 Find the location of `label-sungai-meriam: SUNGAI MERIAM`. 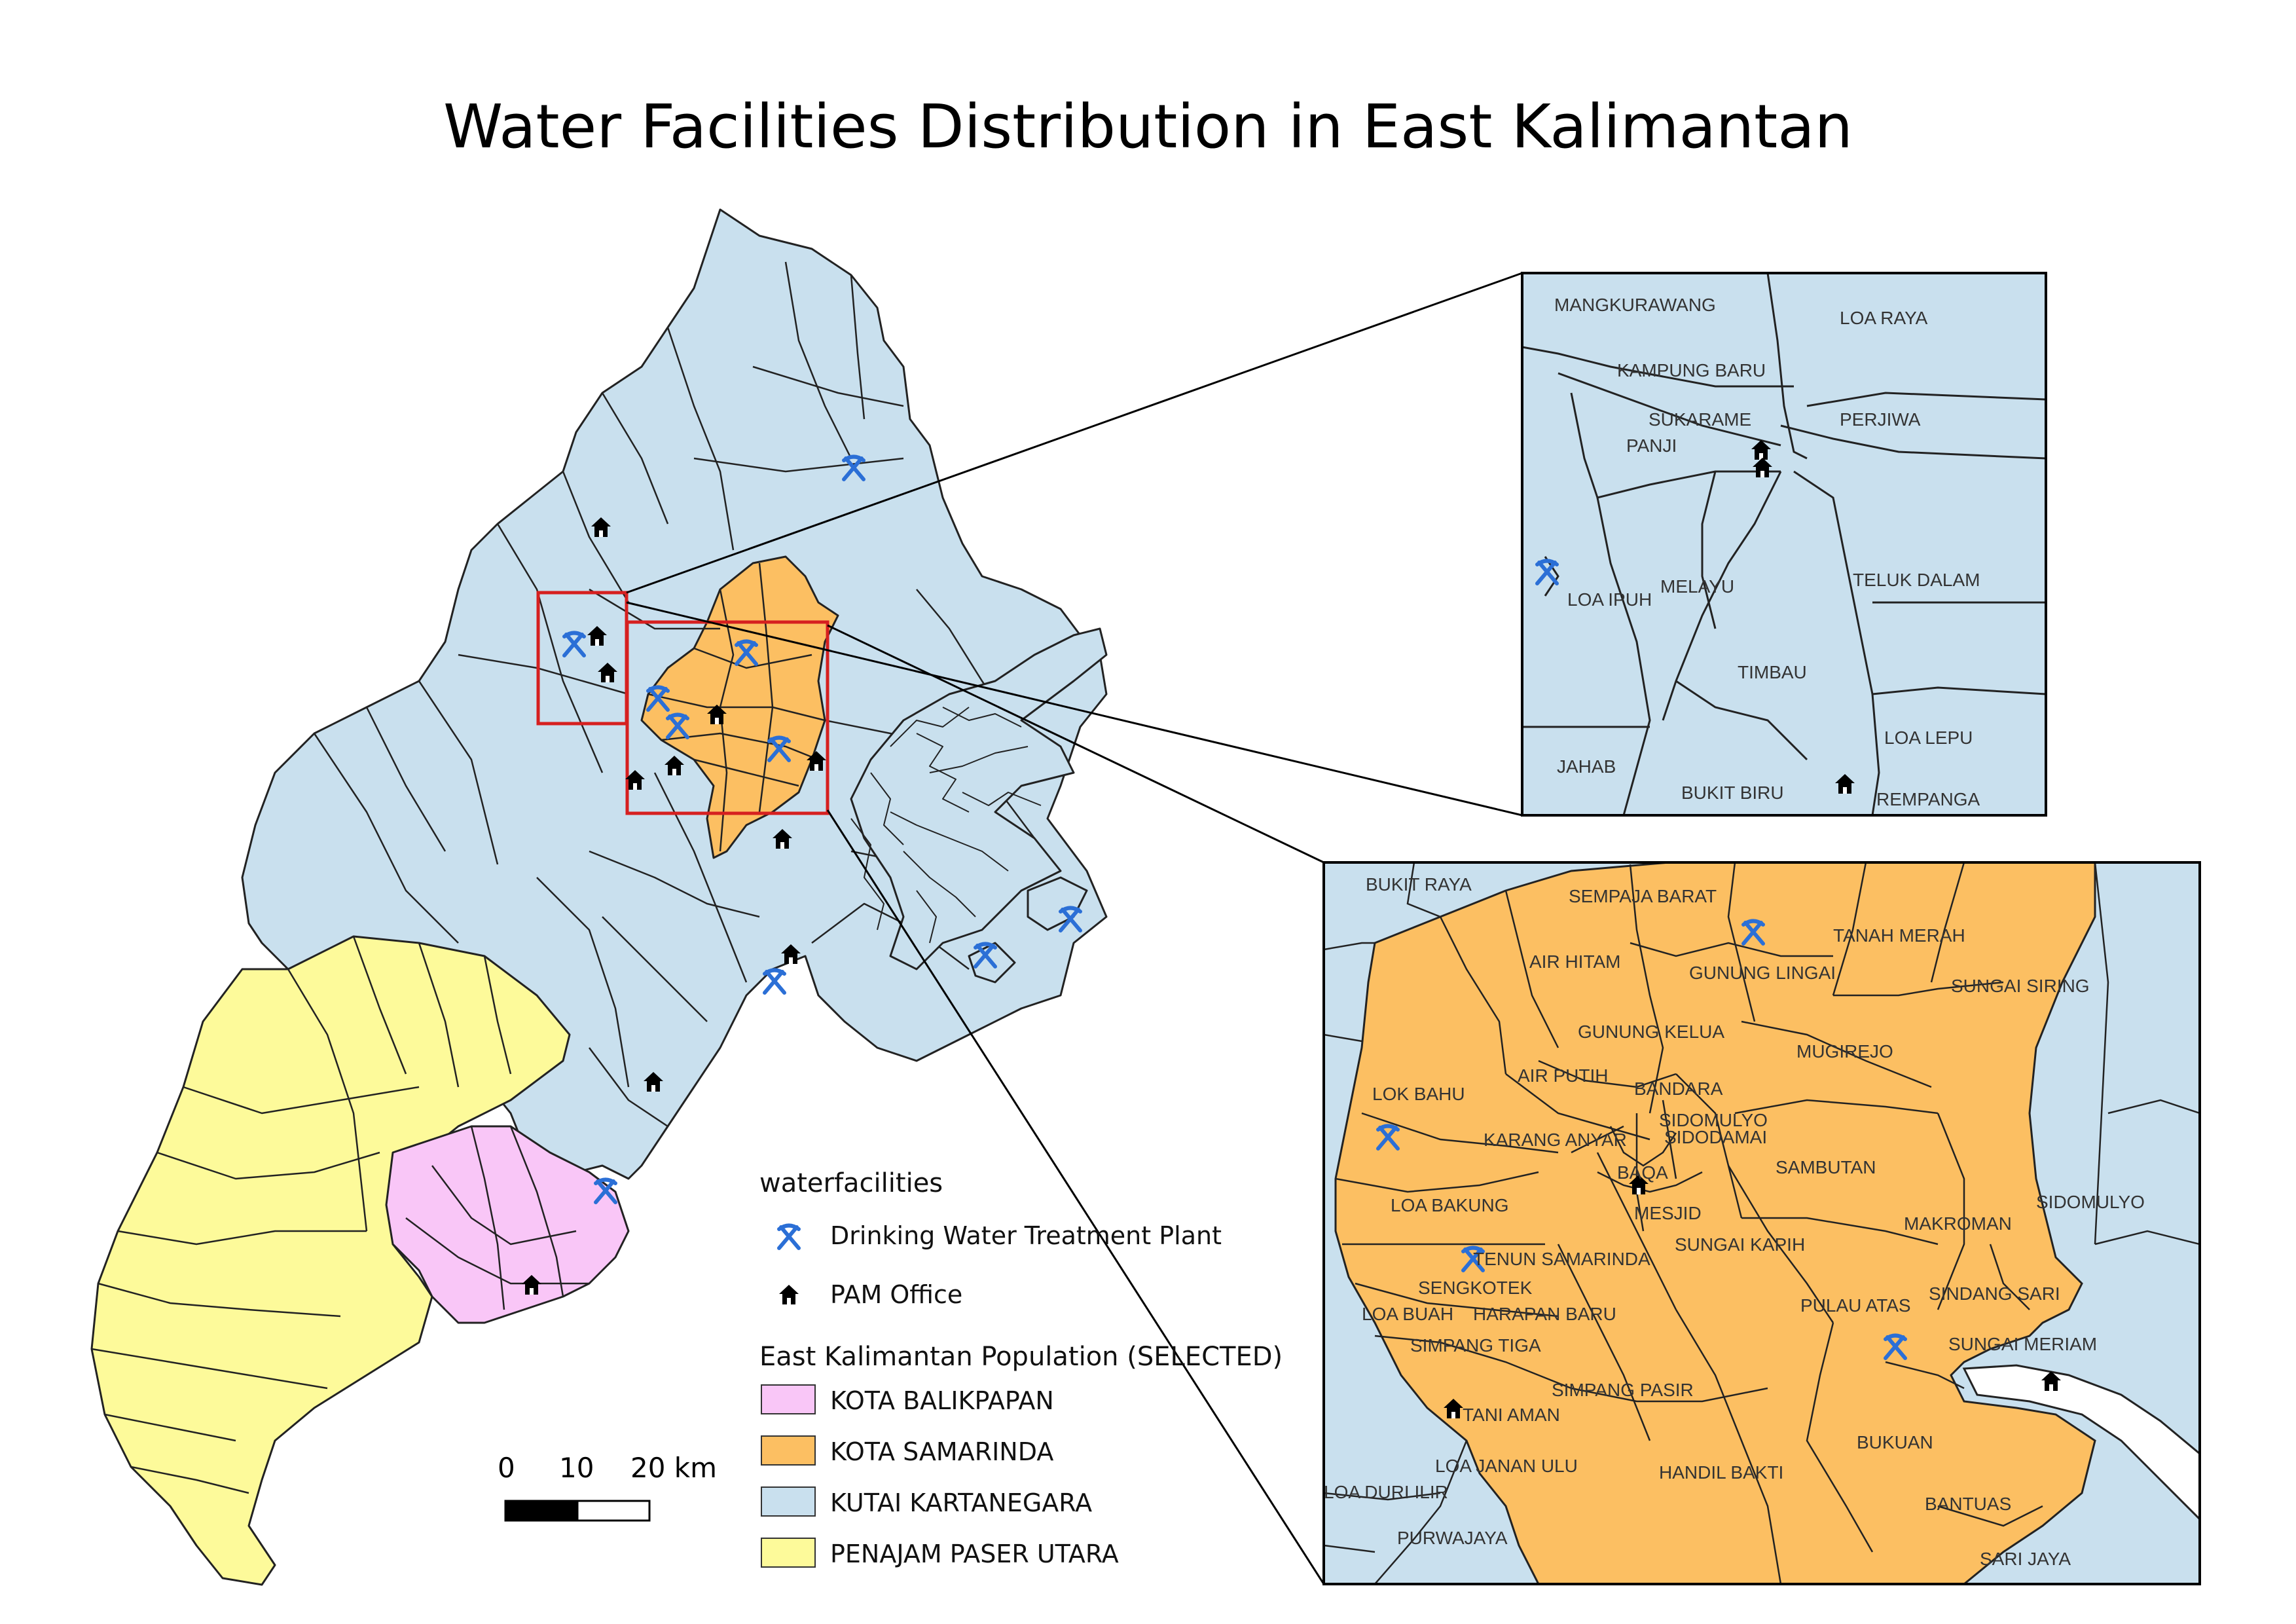

label-sungai-meriam: SUNGAI MERIAM is located at coordinates (2022, 1344).